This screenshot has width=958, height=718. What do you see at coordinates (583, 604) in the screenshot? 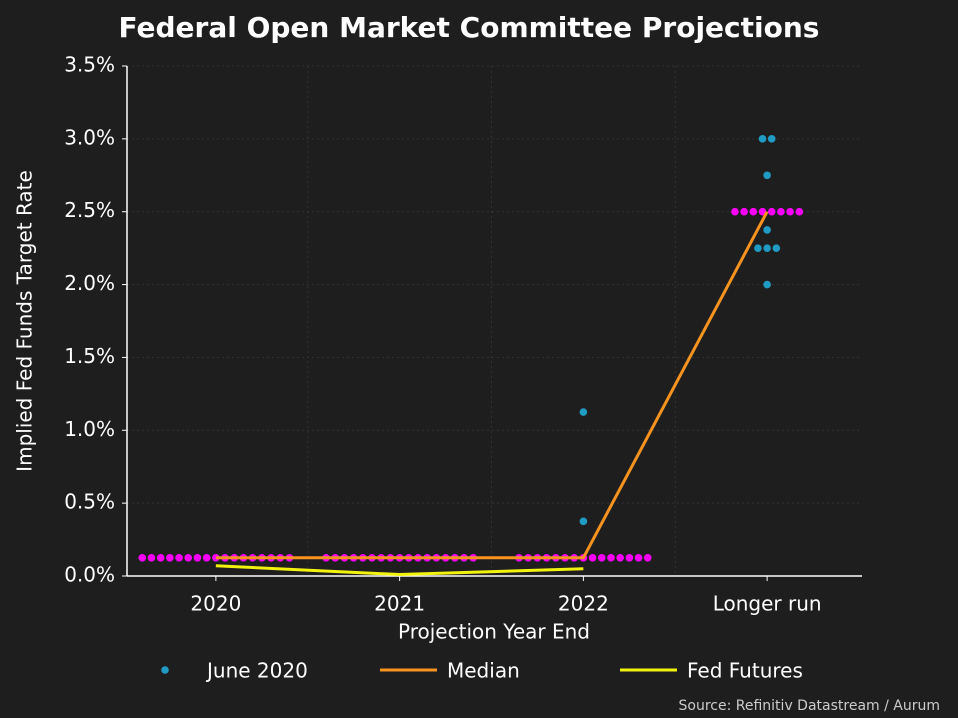
I see `x-tick-label: 2022` at bounding box center [583, 604].